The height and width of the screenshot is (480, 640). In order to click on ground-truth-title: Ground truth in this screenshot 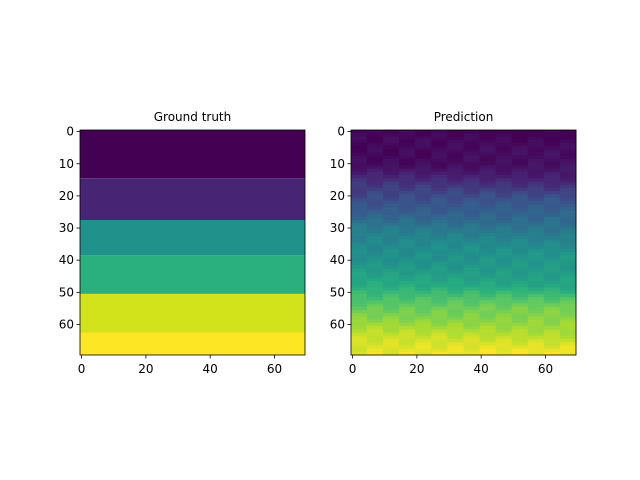, I will do `click(193, 117)`.